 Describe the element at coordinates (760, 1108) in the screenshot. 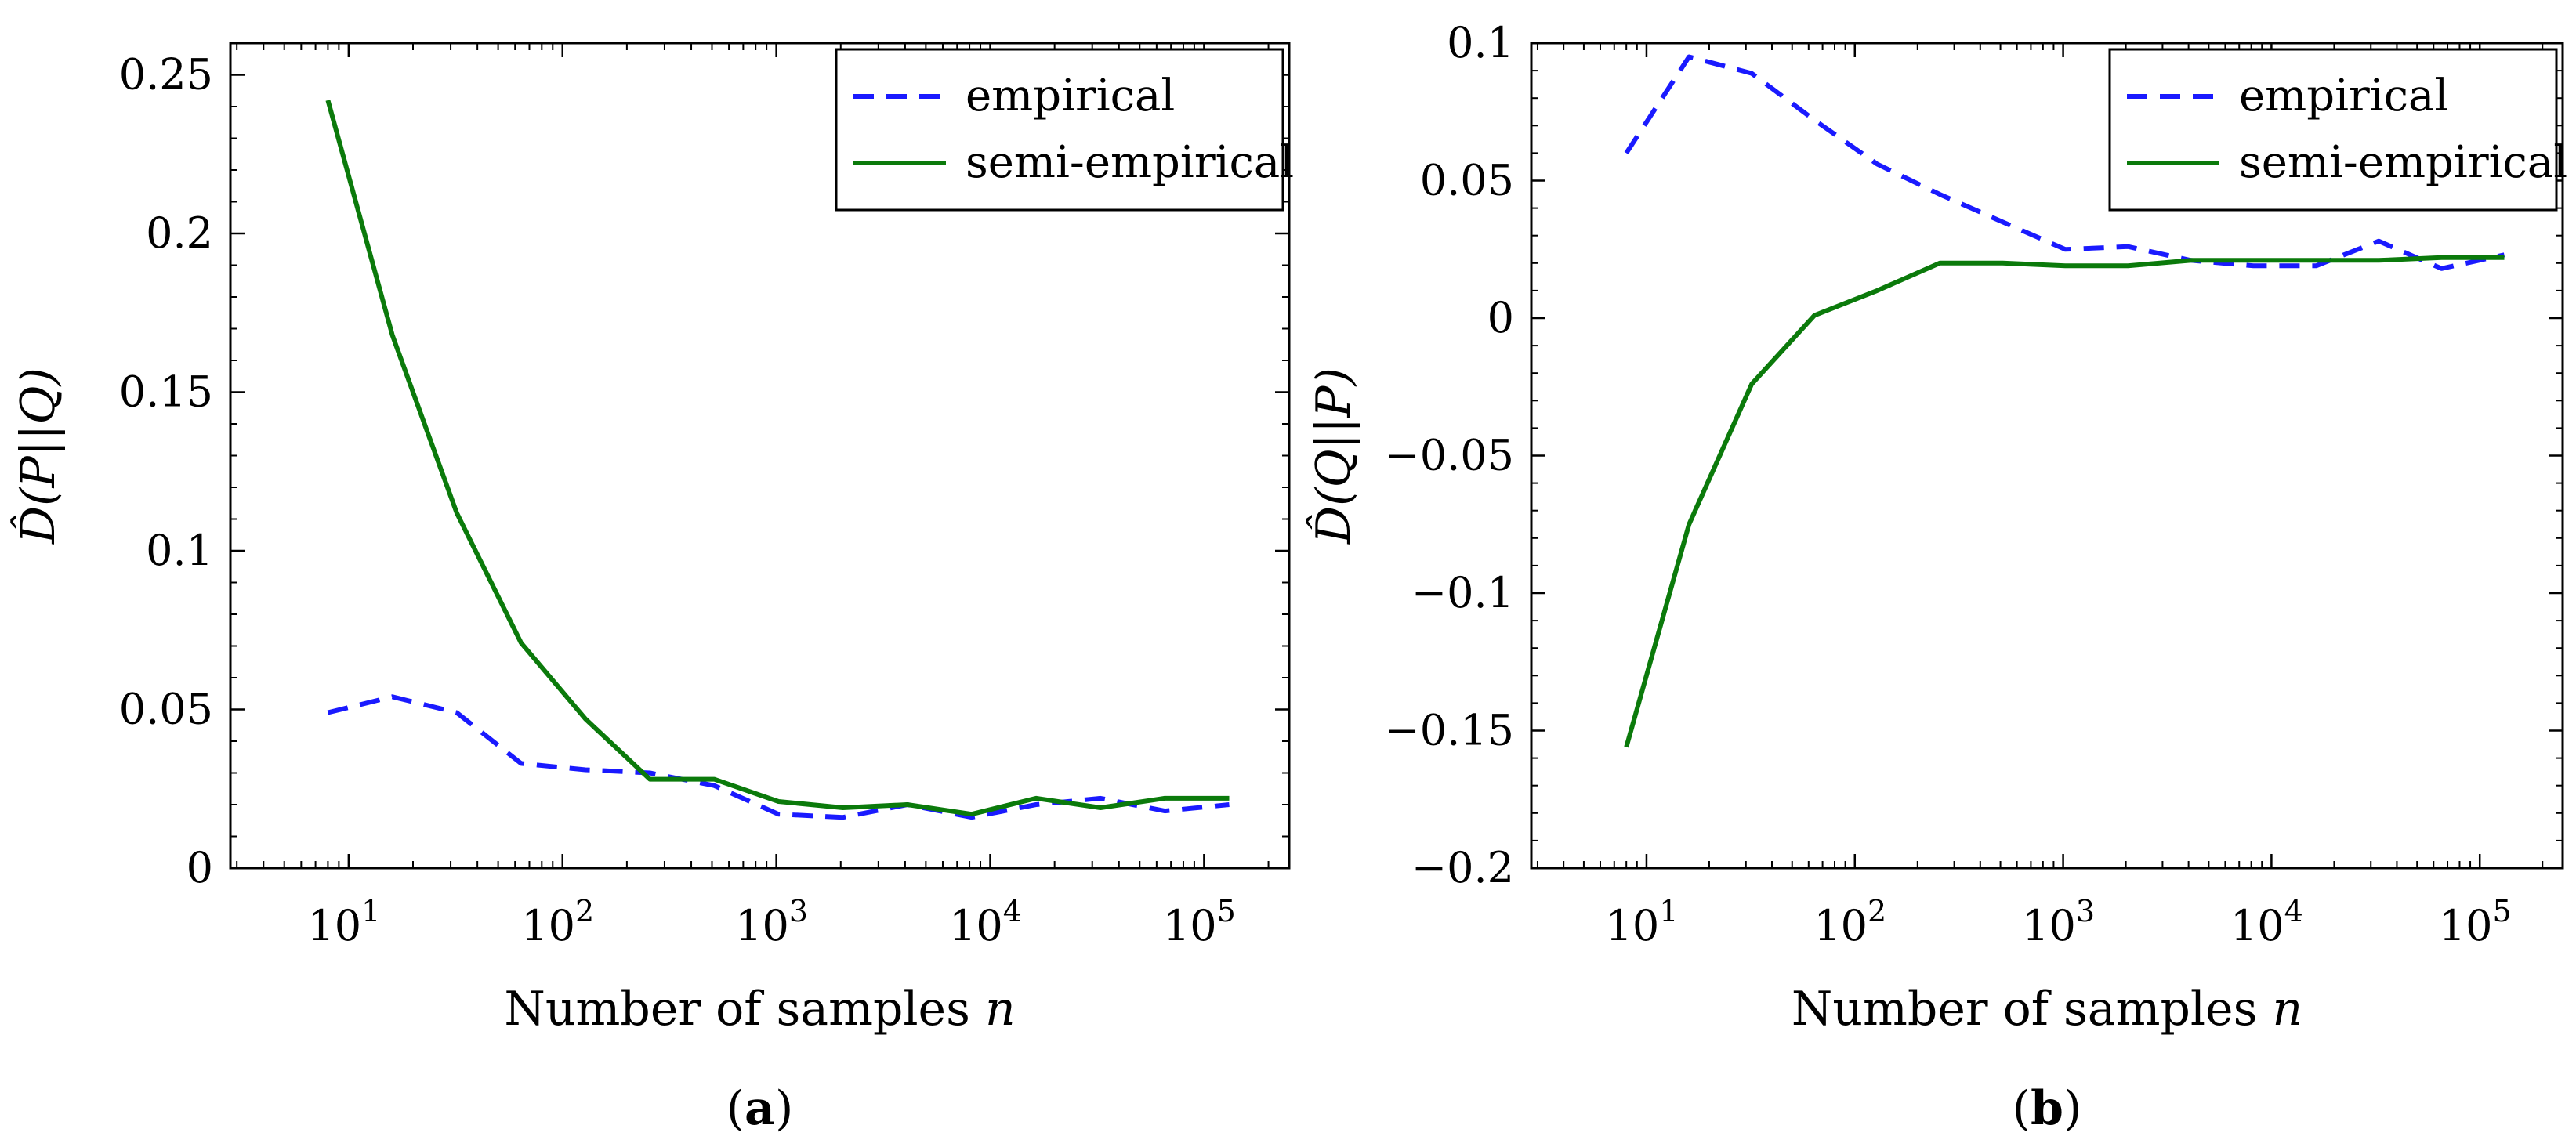

I see `panel-label: (a)` at that location.